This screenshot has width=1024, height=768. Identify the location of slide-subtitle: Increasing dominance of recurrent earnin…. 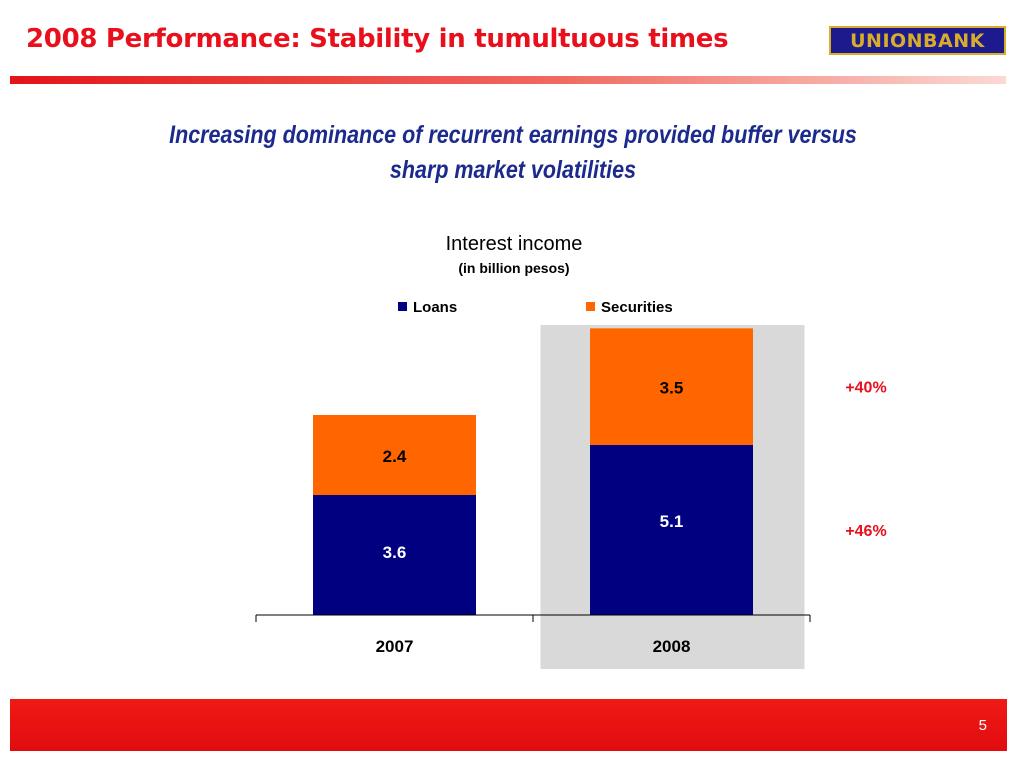
(513, 153).